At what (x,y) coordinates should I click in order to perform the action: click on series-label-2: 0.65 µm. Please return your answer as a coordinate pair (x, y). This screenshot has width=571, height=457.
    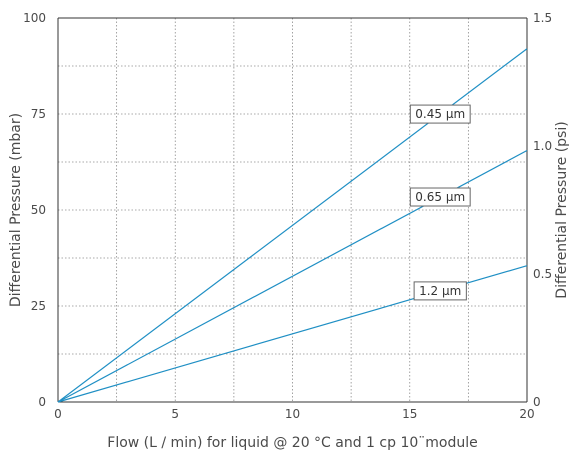
    Looking at the image, I should click on (440, 197).